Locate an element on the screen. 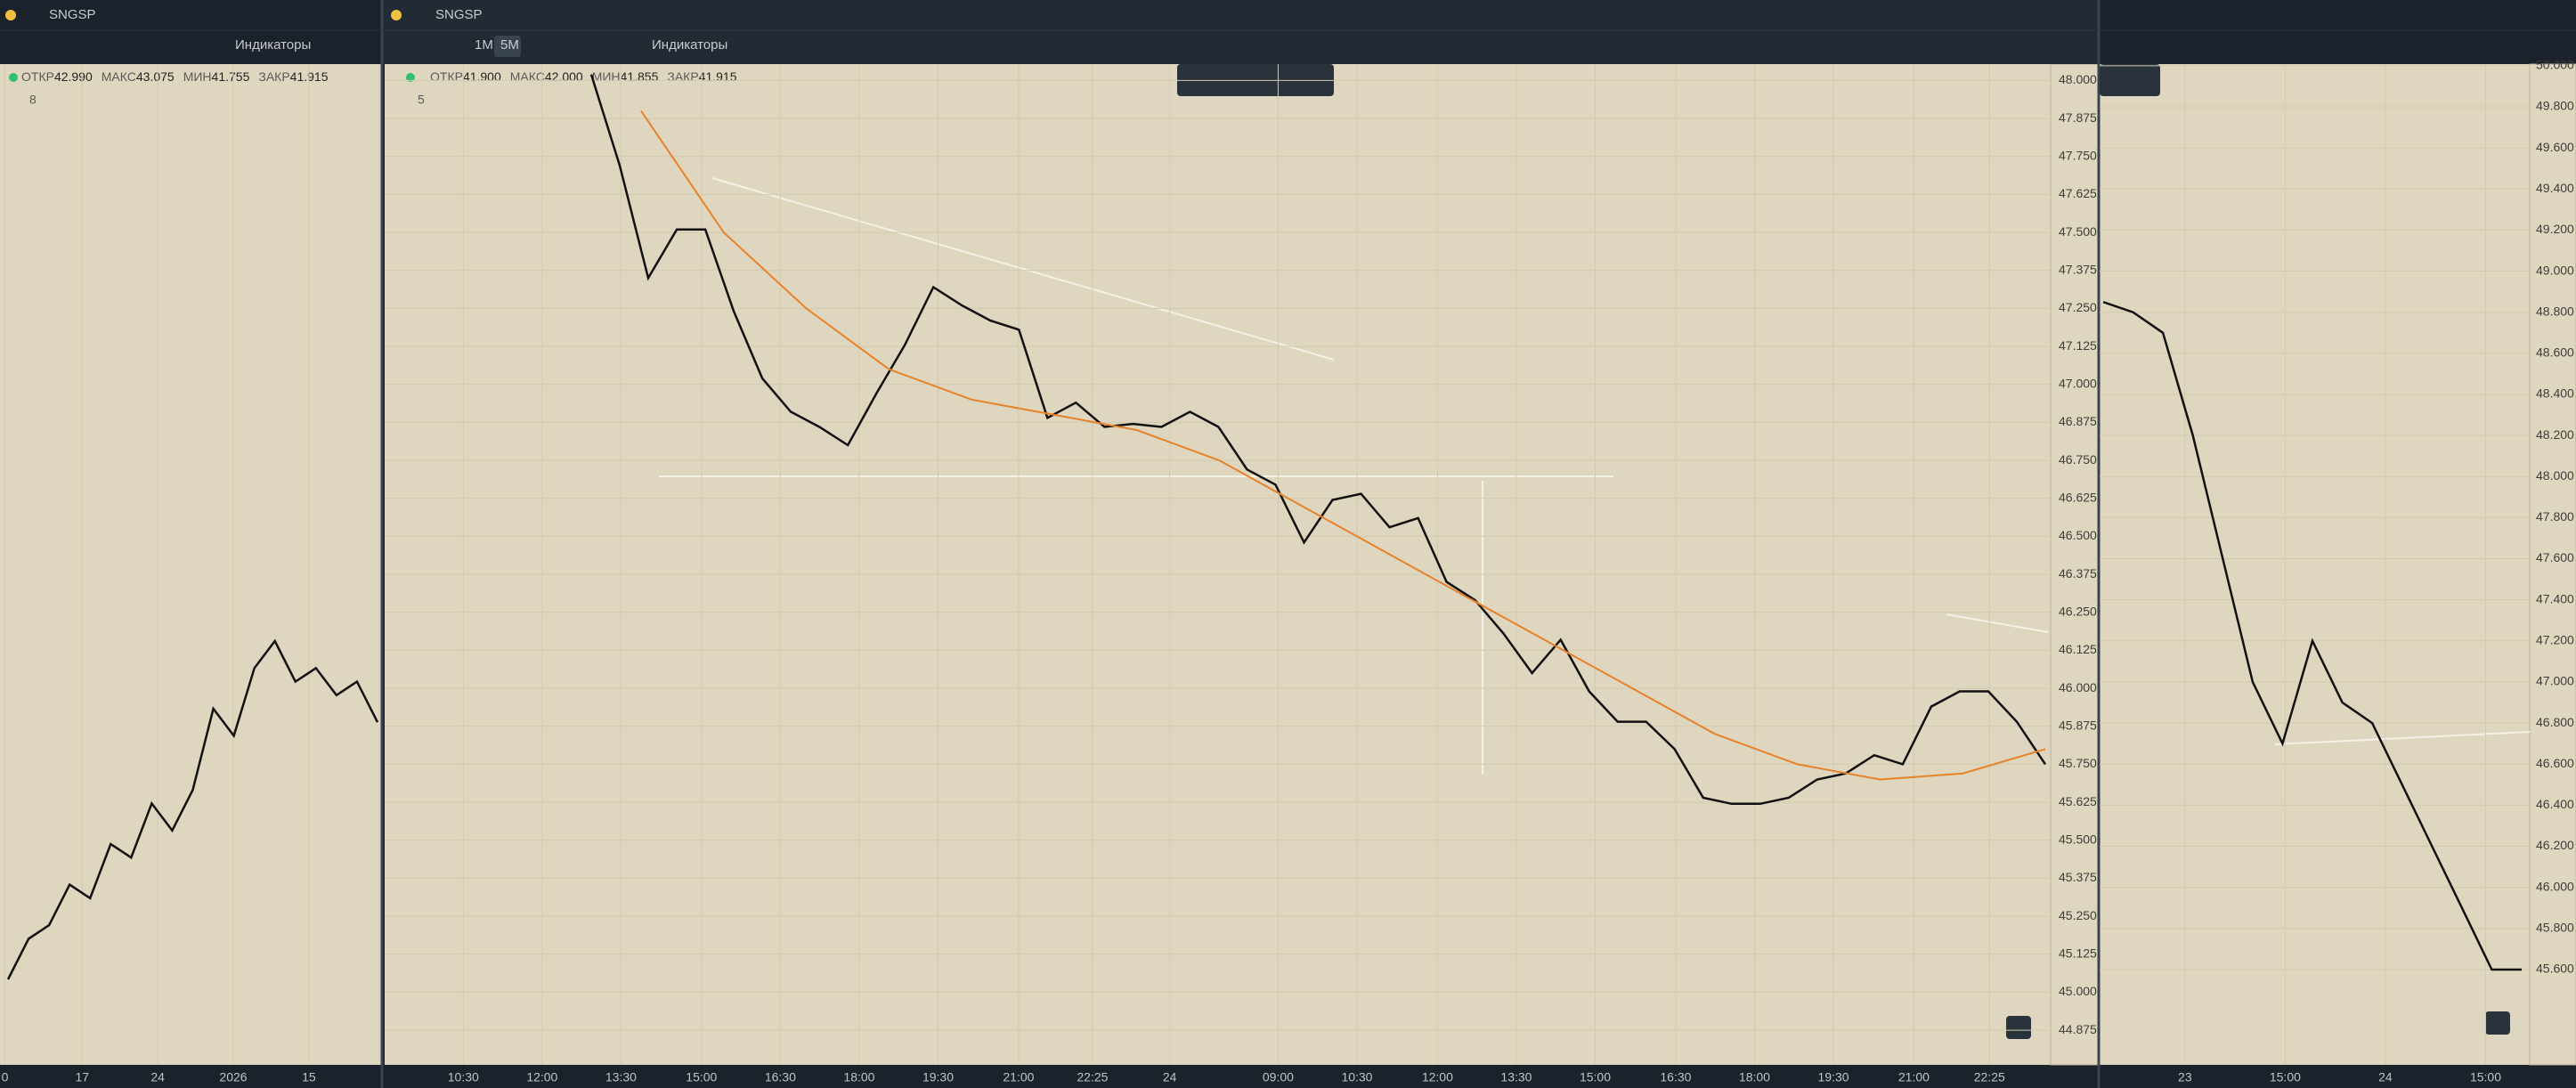  y-tick-label: 49.400 is located at coordinates (2555, 188).